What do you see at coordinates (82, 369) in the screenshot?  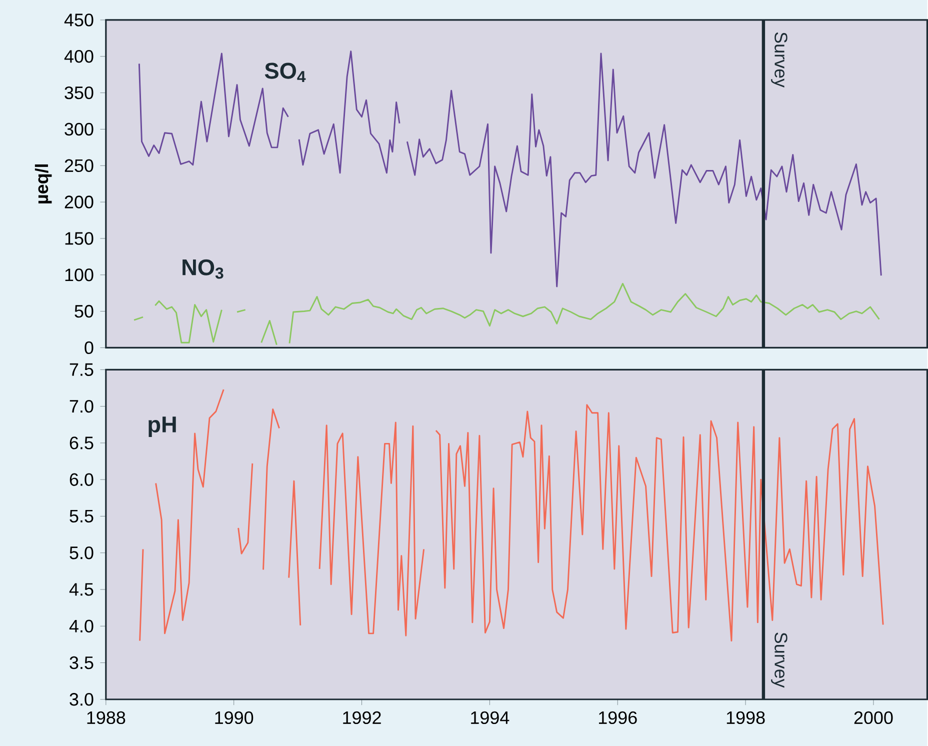 I see `y-tick-label: 7.5` at bounding box center [82, 369].